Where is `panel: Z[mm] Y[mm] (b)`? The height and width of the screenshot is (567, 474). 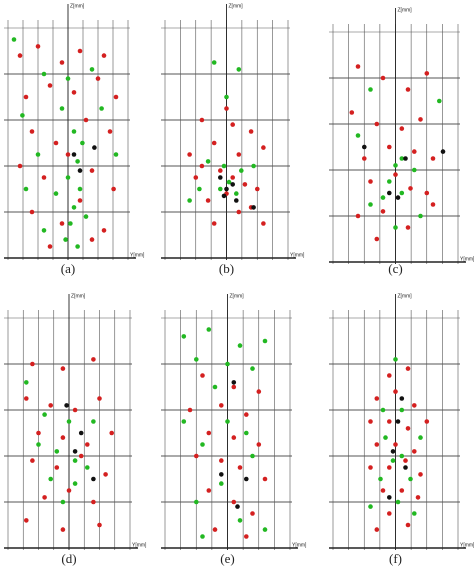 panel: Z[mm] Y[mm] (b) is located at coordinates (233, 139).